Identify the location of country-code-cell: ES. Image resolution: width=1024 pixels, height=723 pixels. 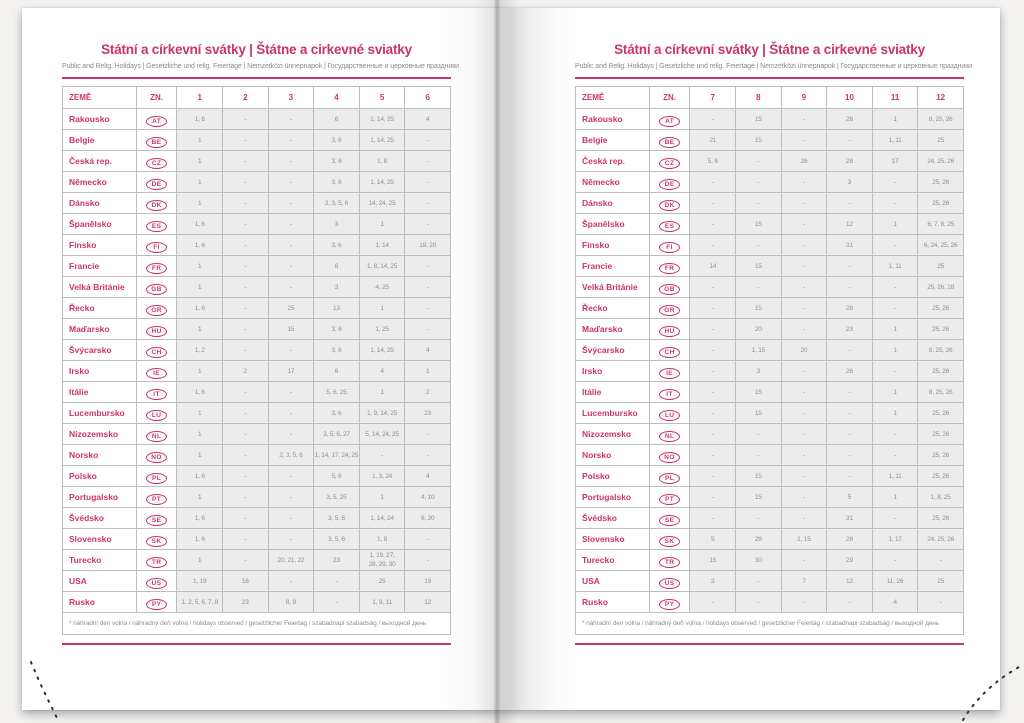
(156, 224).